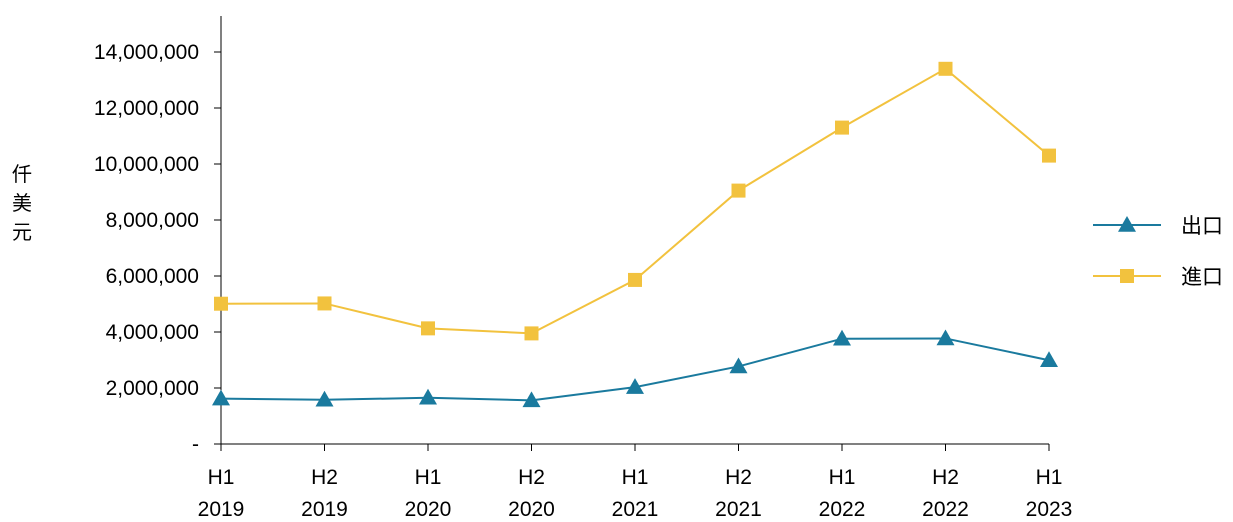 This screenshot has width=1233, height=522. I want to click on y-axis-label-char: 美, so click(22, 203).